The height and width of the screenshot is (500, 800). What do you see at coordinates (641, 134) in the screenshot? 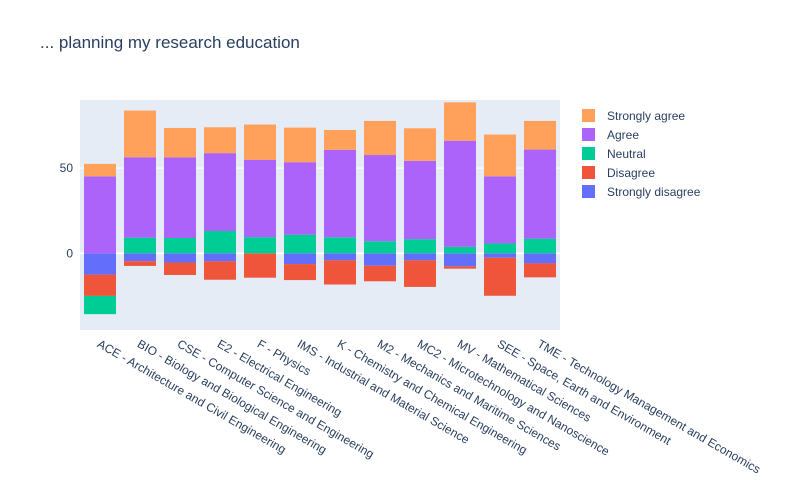
I see `legend-item-agree: Agree` at bounding box center [641, 134].